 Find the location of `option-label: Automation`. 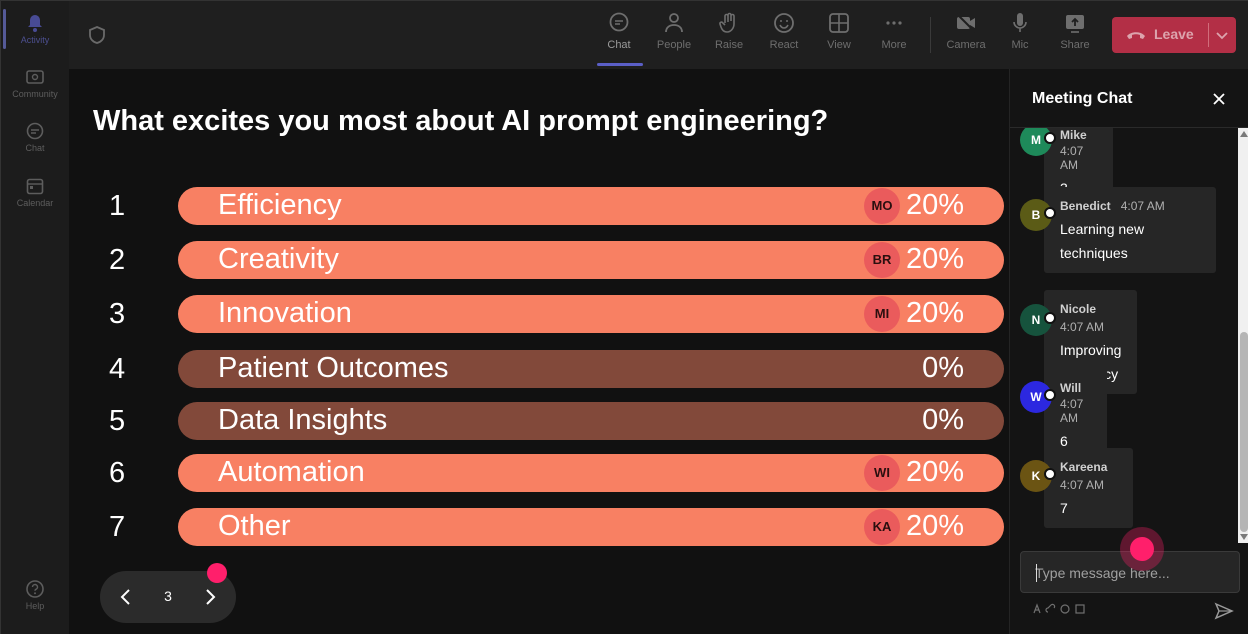

option-label: Automation is located at coordinates (291, 472).